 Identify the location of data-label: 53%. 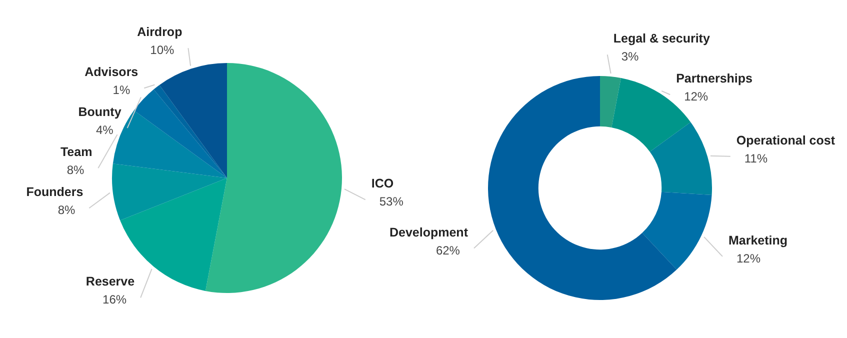
(391, 201).